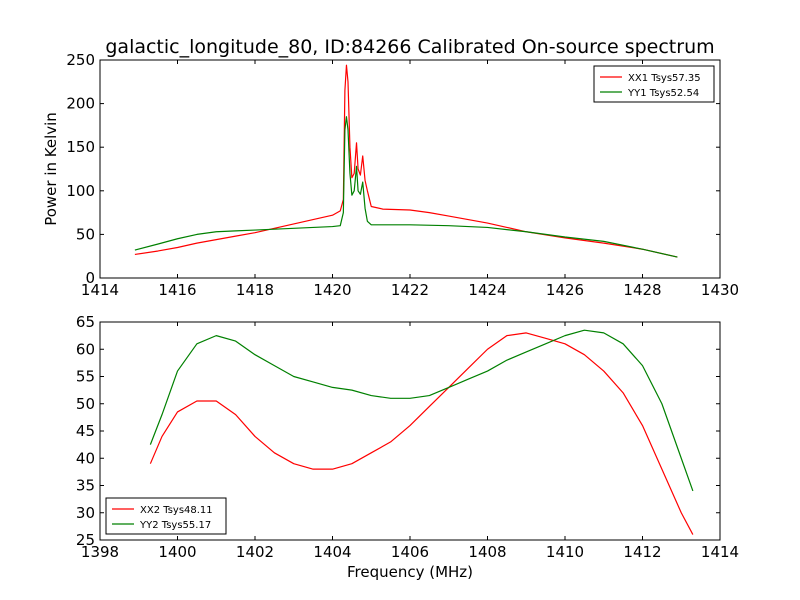 This screenshot has height=600, width=800. What do you see at coordinates (85, 349) in the screenshot?
I see `y-tick-label: 60` at bounding box center [85, 349].